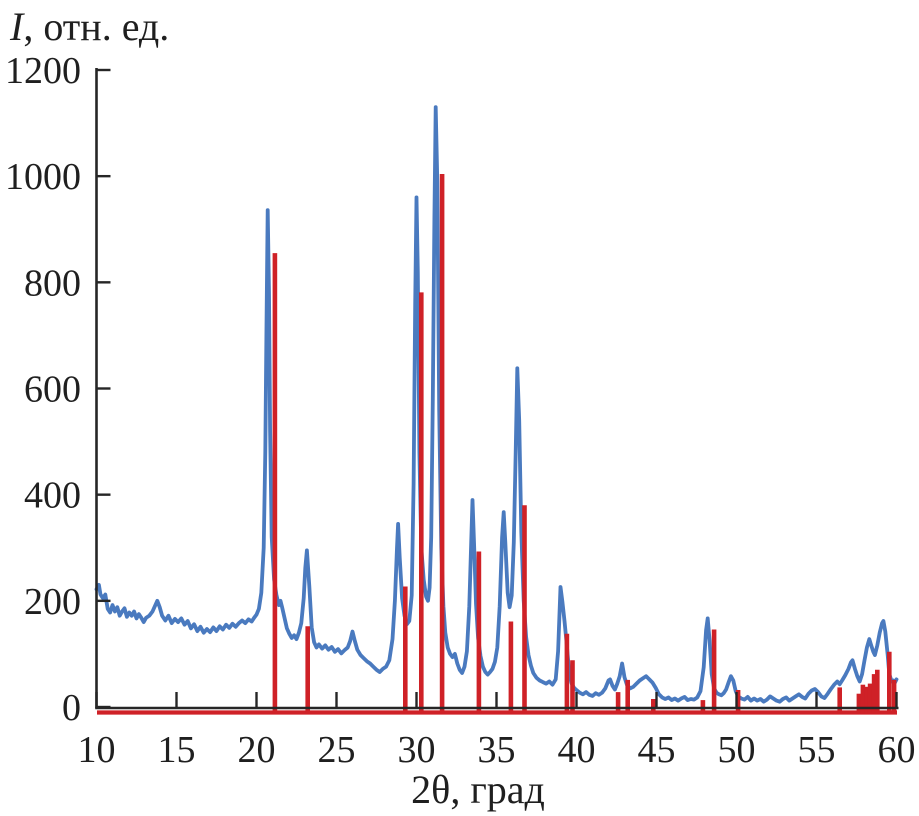  Describe the element at coordinates (897, 750) in the screenshot. I see `x-tick-label: 60` at that location.